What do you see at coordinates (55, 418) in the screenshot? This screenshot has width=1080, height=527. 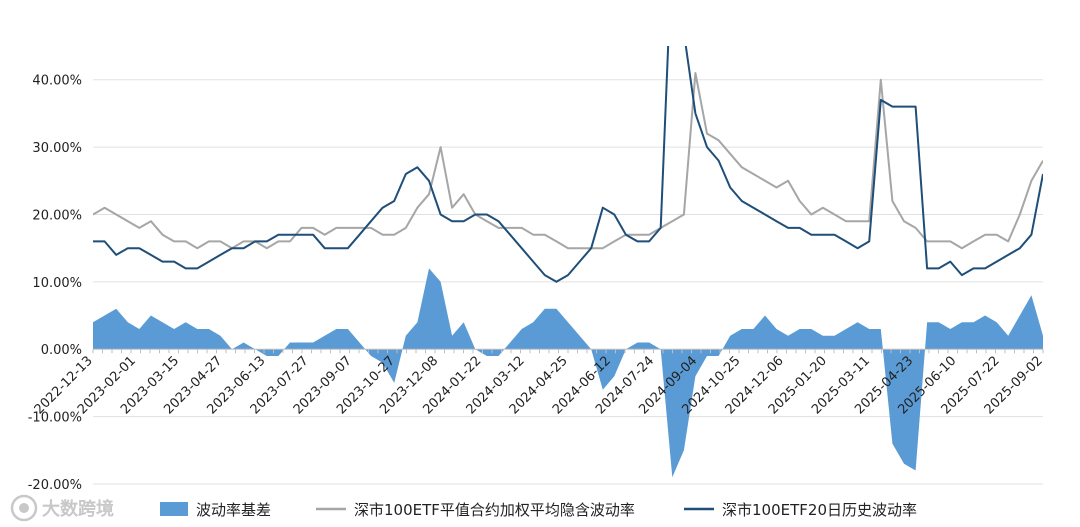 I see `y-tick-label: -10.00%` at bounding box center [55, 418].